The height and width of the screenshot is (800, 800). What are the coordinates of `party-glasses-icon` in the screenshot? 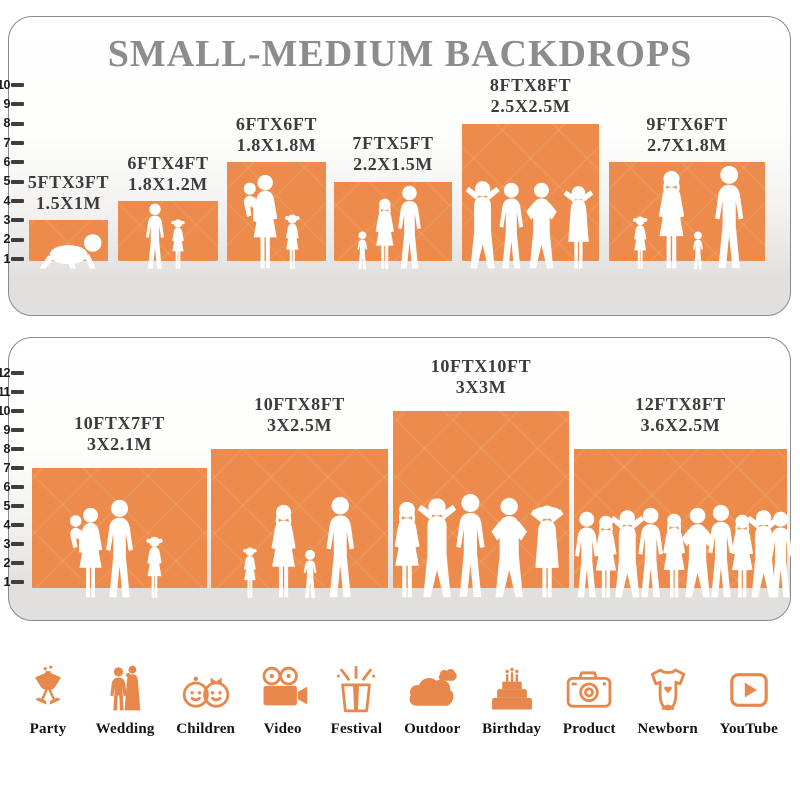 It's located at (48, 685).